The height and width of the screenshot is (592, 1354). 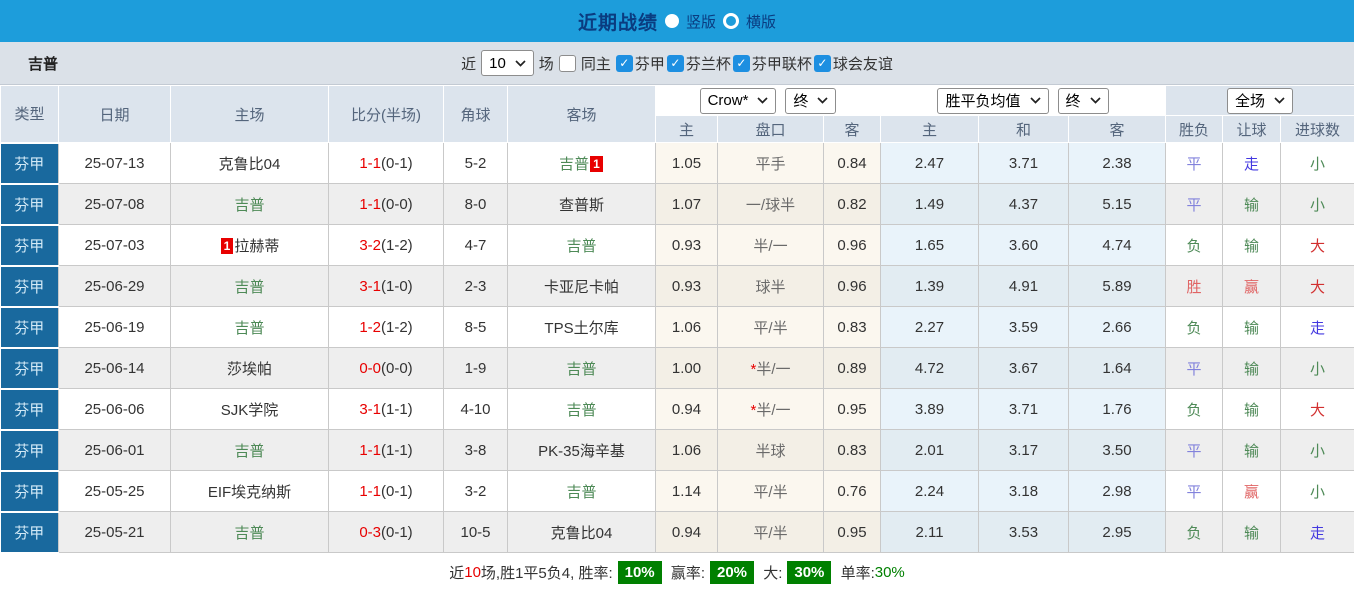 I want to click on result-value: 负, so click(x=1193, y=533).